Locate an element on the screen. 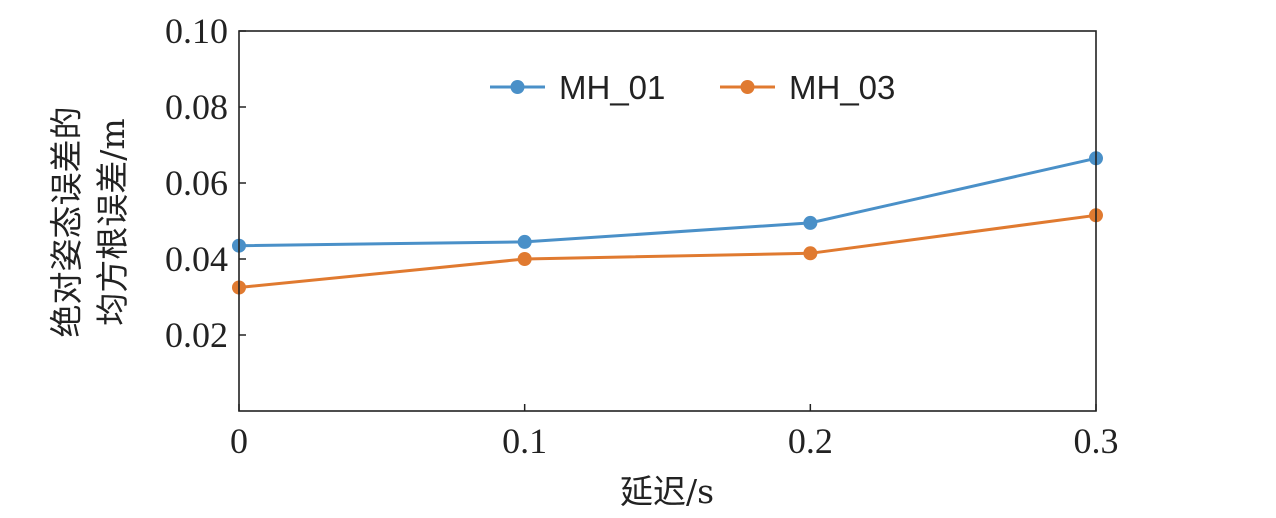 The width and height of the screenshot is (1276, 518). legend: MH_01 MH_03 is located at coordinates (692, 87).